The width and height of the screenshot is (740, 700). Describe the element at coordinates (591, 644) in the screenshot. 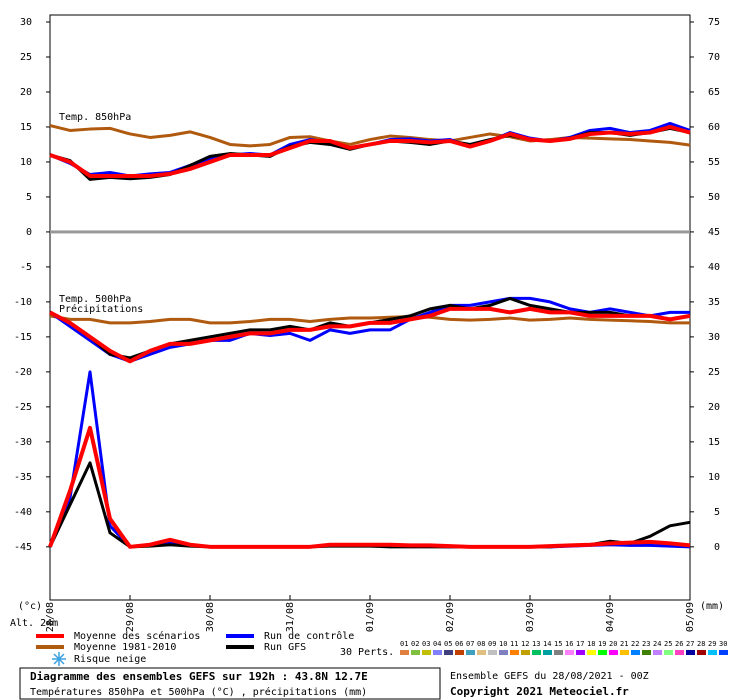

I see `perturbation-code: 18` at that location.